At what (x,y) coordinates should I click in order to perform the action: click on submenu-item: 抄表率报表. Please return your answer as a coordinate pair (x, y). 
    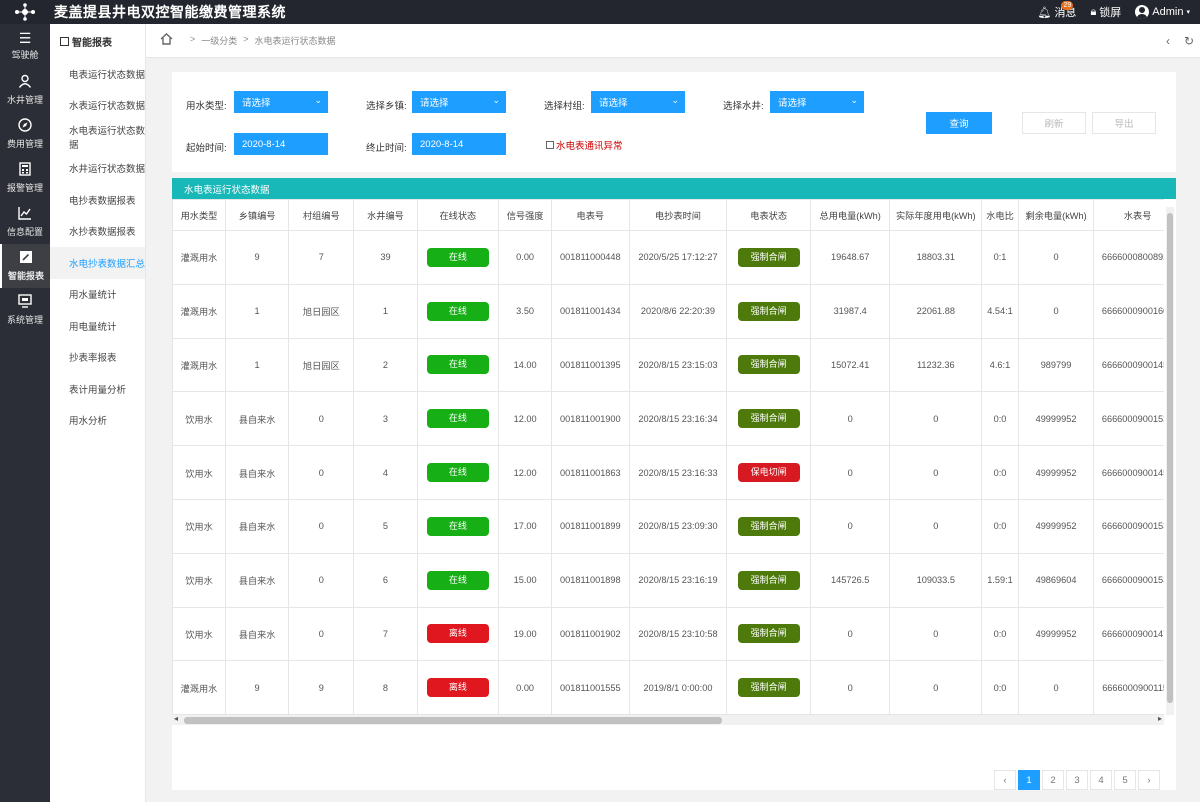
    Looking at the image, I should click on (93, 359).